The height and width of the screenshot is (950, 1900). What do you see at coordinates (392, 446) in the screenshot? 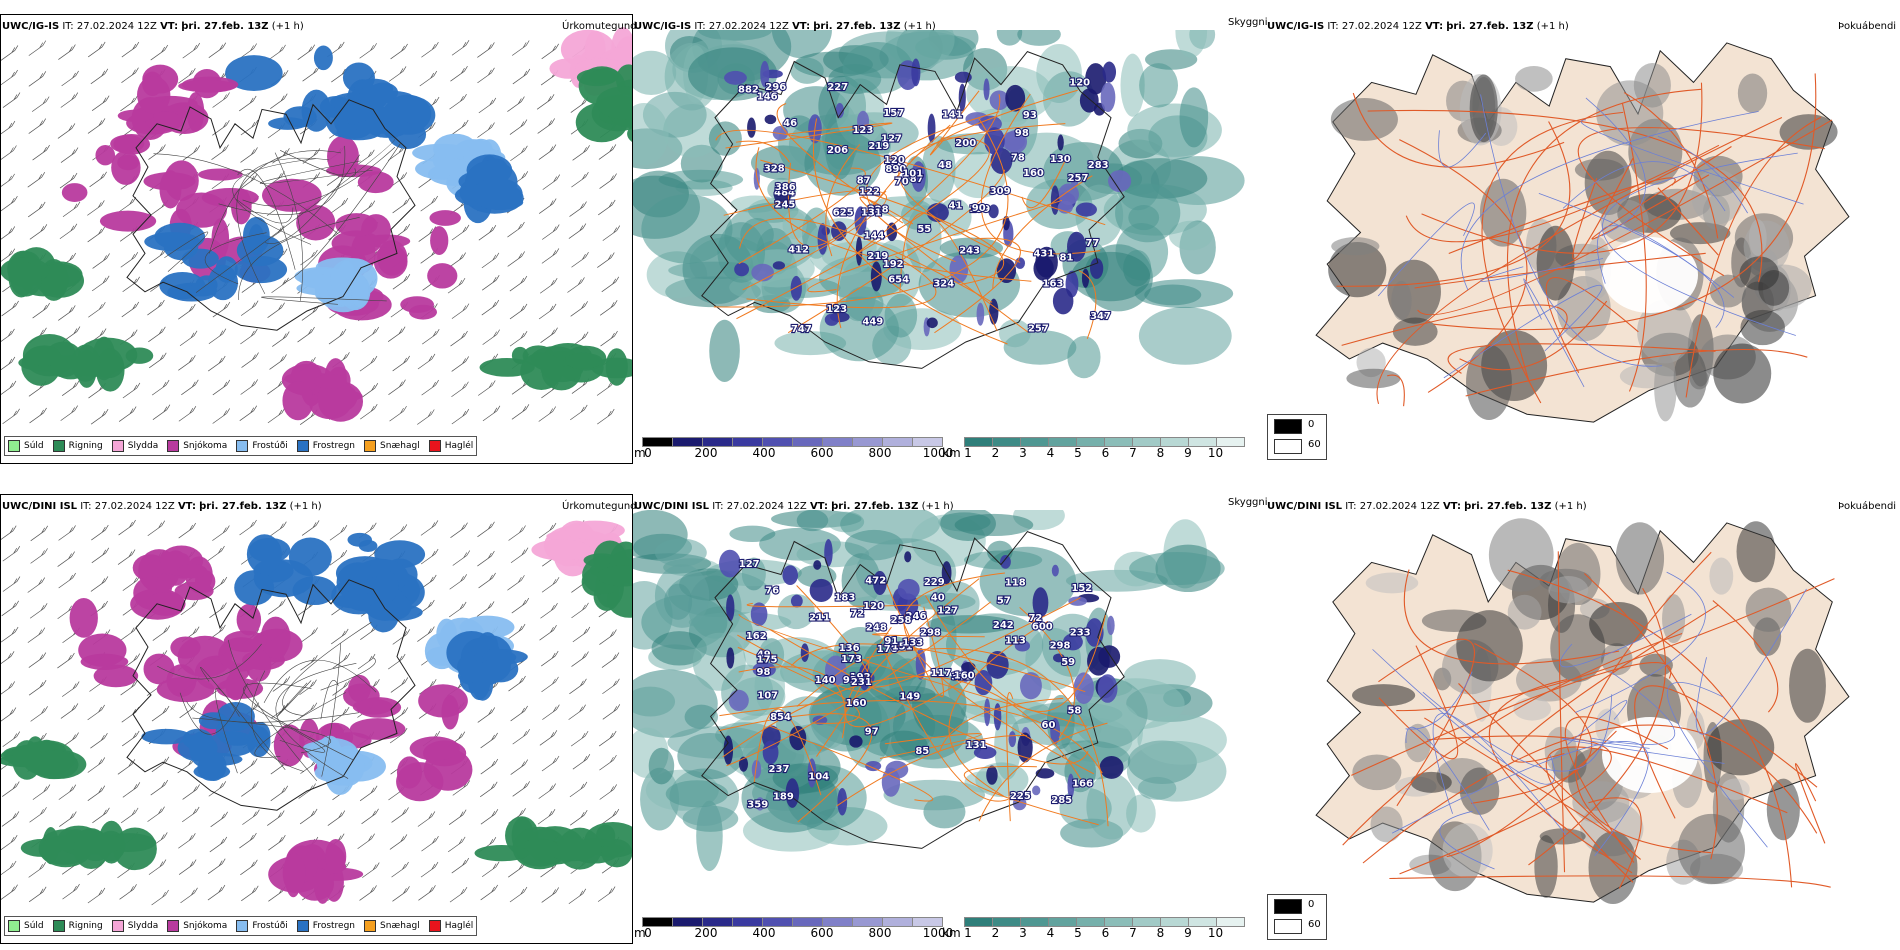
I see `legend-item: Snæhagl` at bounding box center [392, 446].